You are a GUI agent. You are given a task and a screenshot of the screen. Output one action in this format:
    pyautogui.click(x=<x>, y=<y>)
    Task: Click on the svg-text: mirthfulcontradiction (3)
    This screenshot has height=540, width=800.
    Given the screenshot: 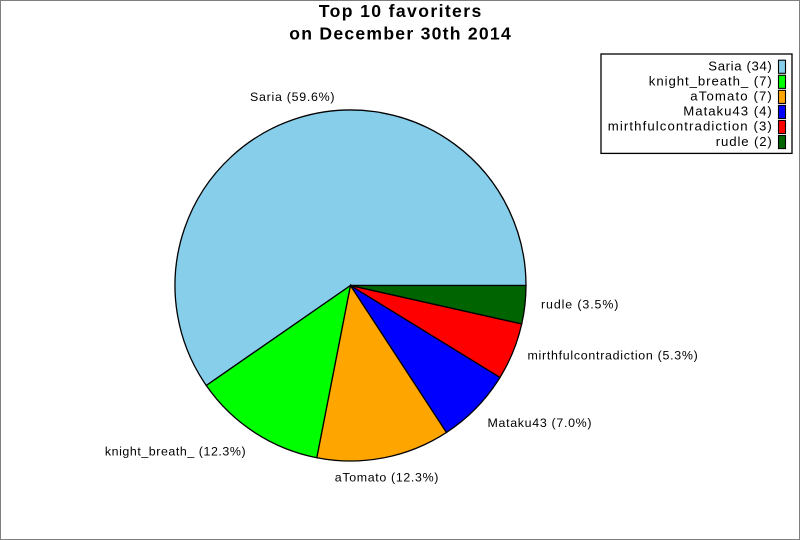 What is the action you would take?
    pyautogui.click(x=690, y=126)
    